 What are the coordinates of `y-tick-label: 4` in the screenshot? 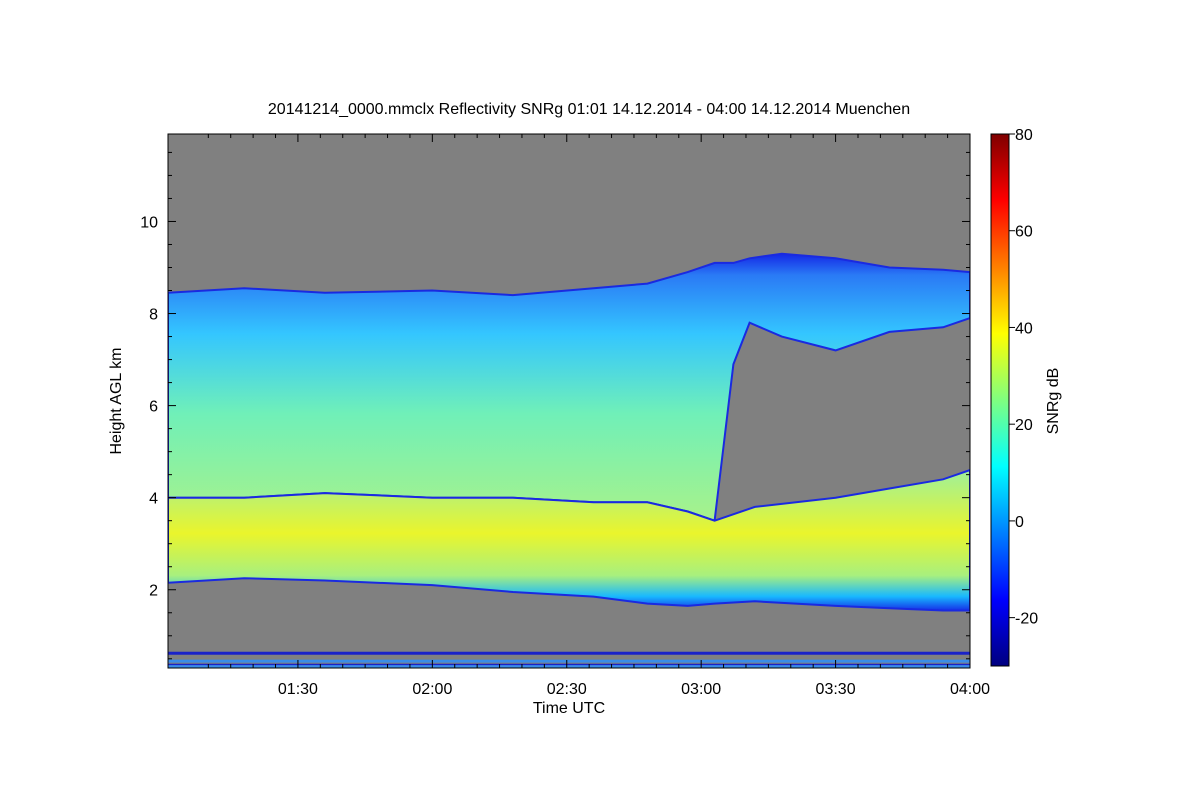 It's located at (153, 499).